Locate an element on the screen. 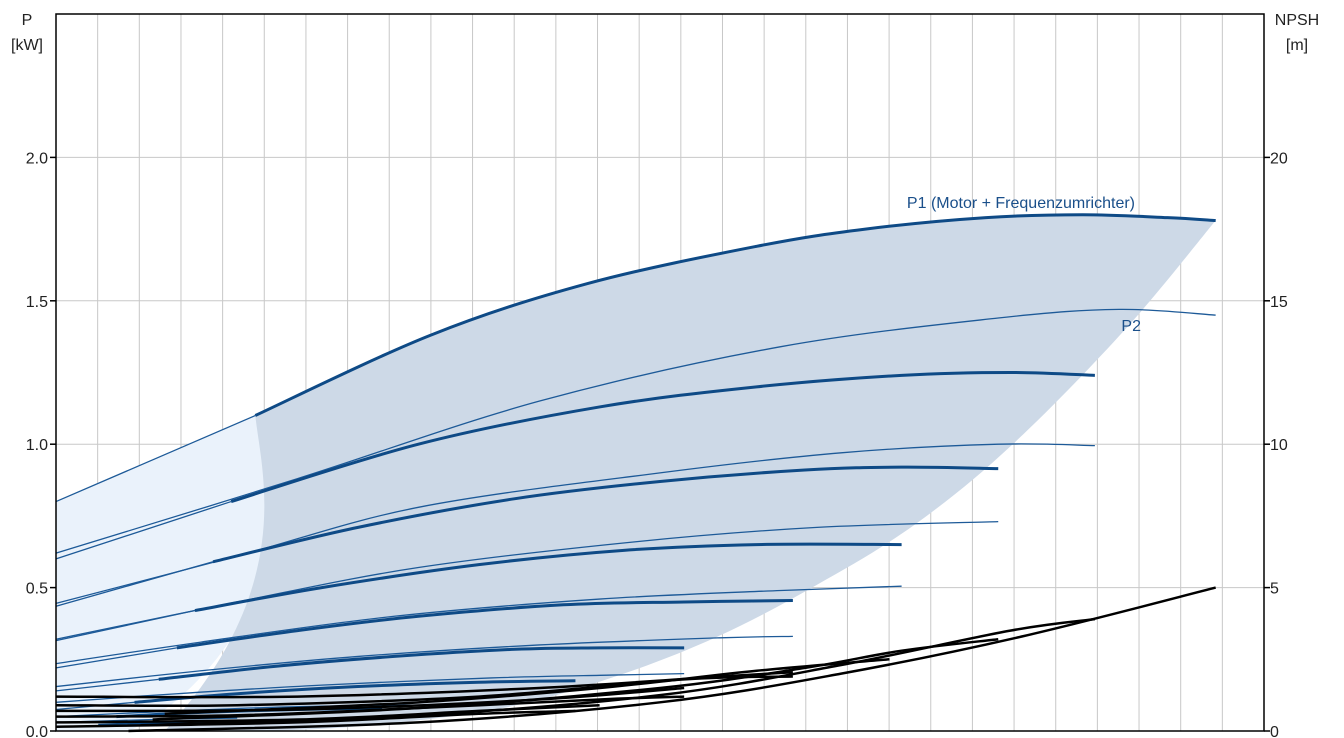  left-tick-label: 2.0 is located at coordinates (37, 158).